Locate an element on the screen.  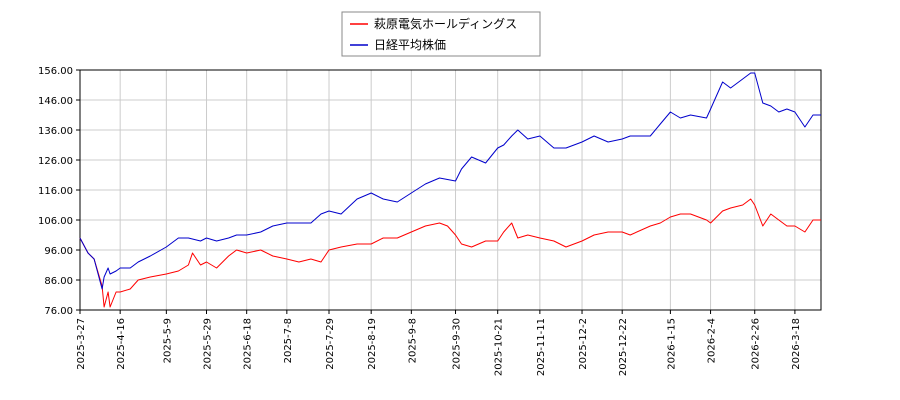
x-tick-label: 2025-12-22 is located at coordinates (623, 347).